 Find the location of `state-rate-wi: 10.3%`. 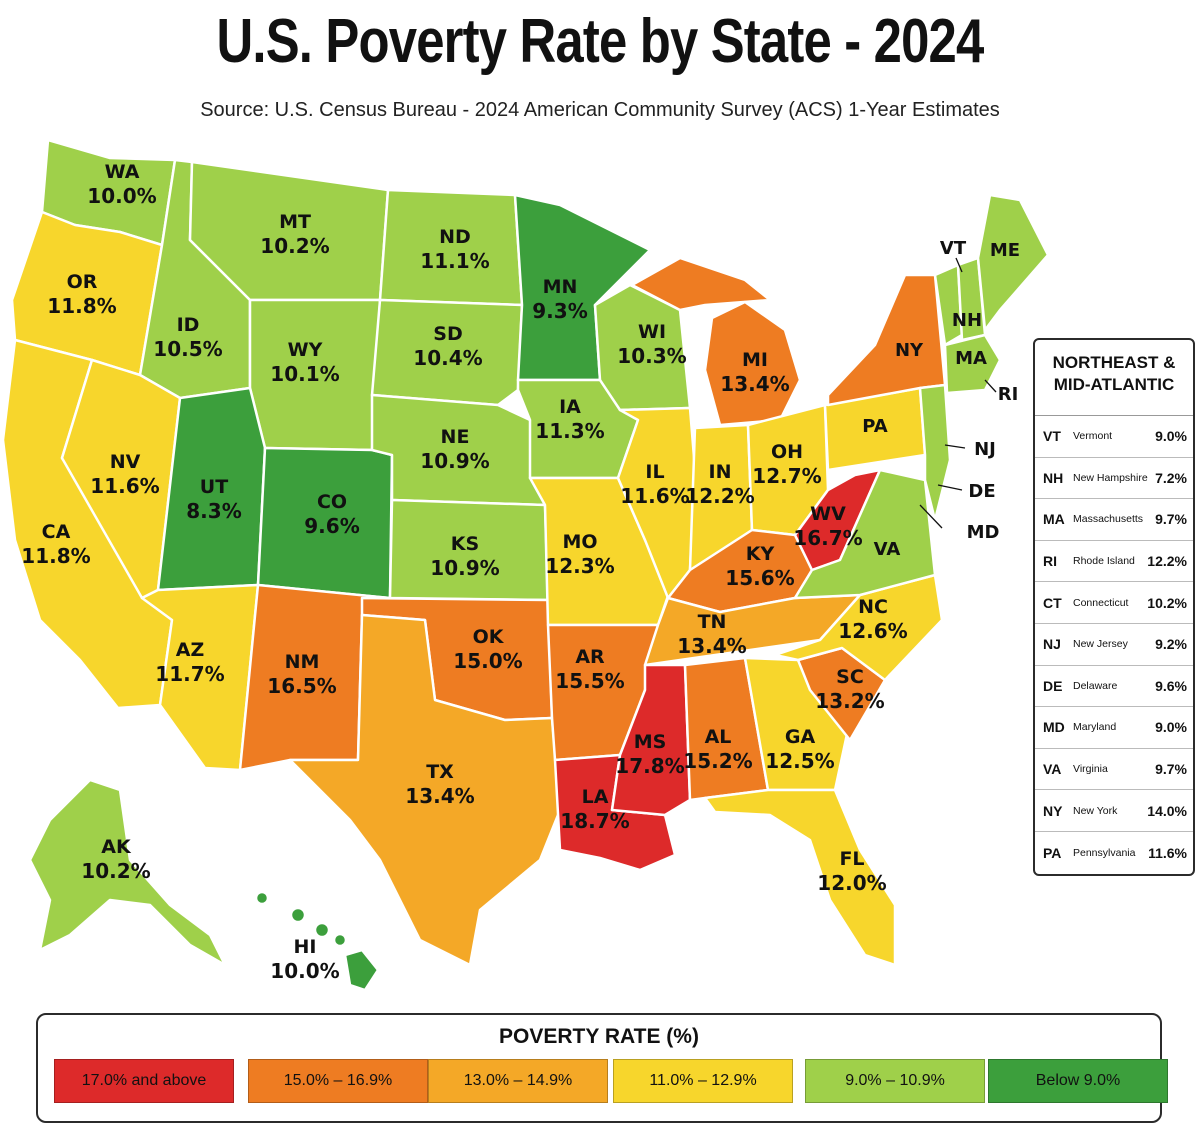

state-rate-wi: 10.3% is located at coordinates (651, 356).